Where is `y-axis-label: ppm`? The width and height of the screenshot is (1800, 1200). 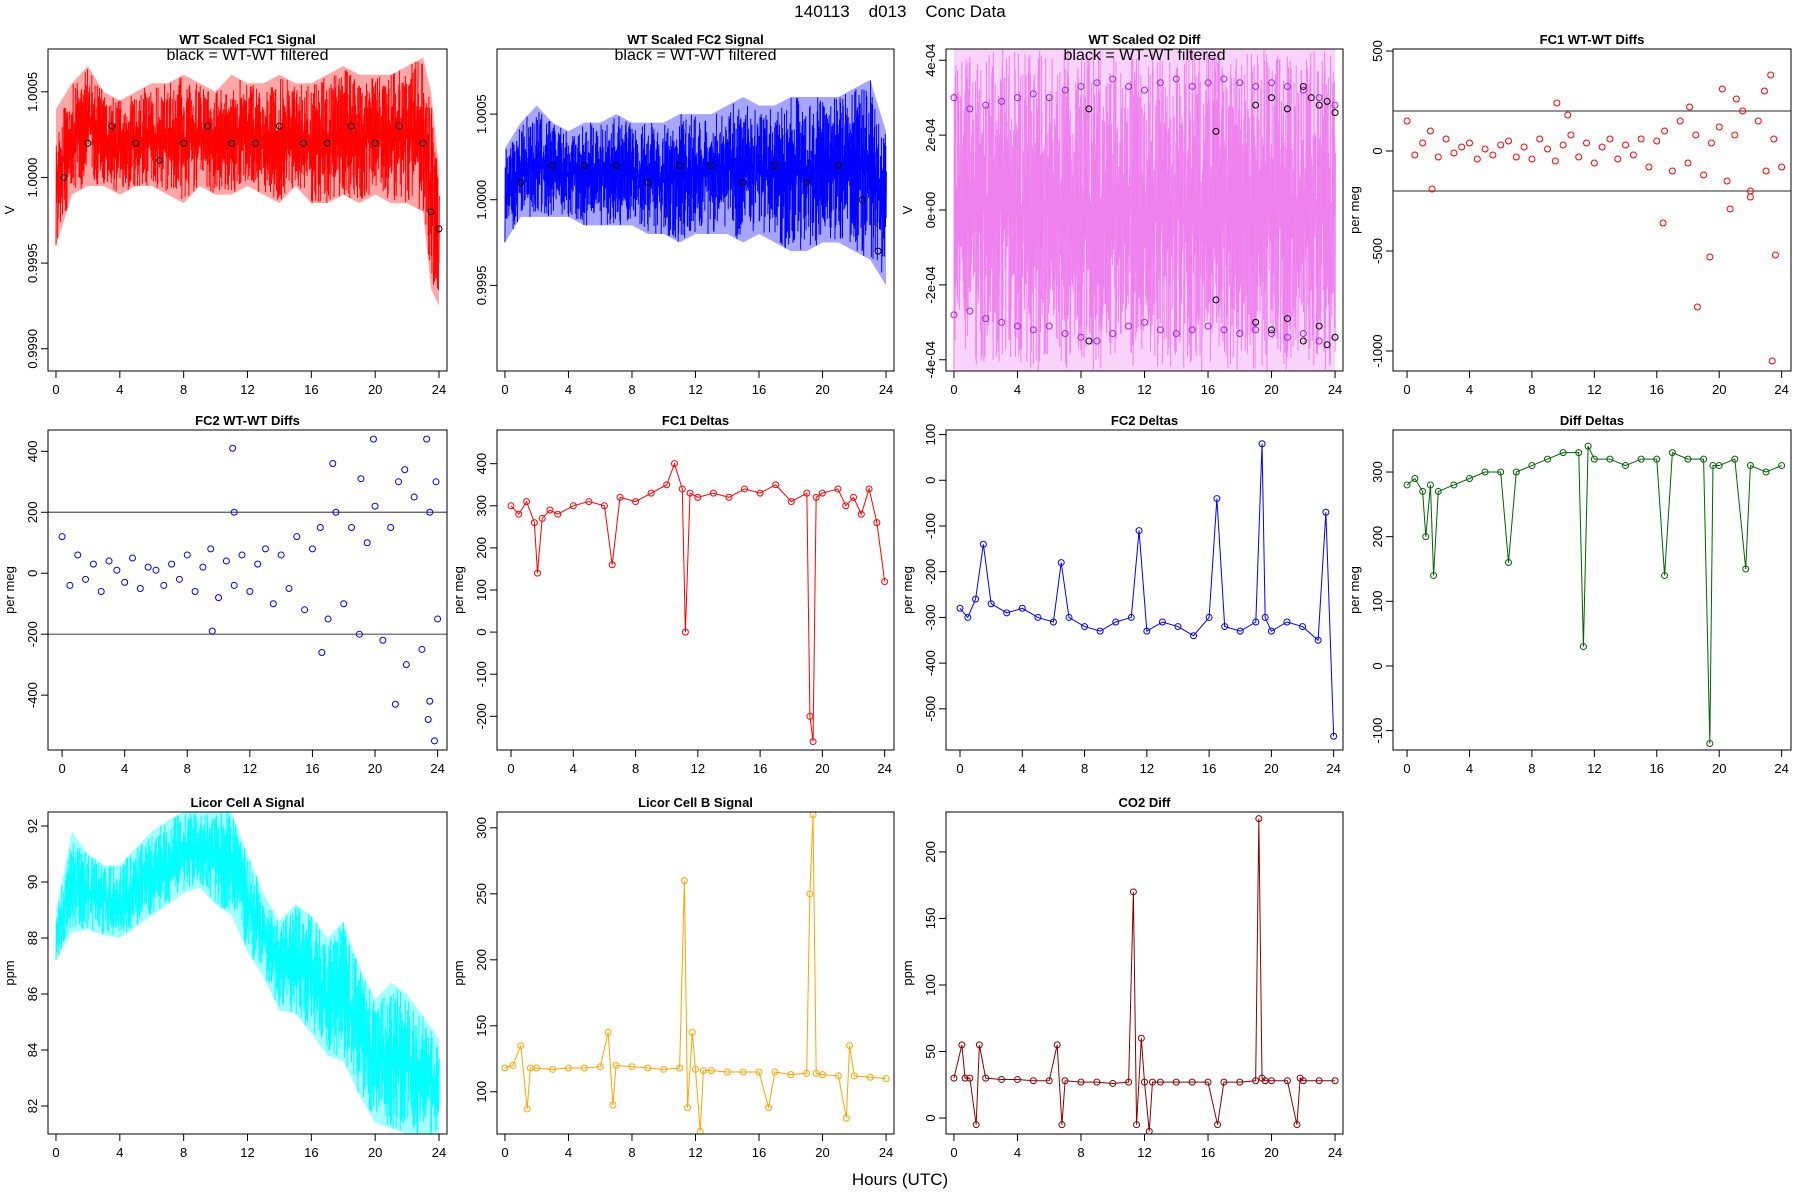
y-axis-label: ppm is located at coordinates (9, 972).